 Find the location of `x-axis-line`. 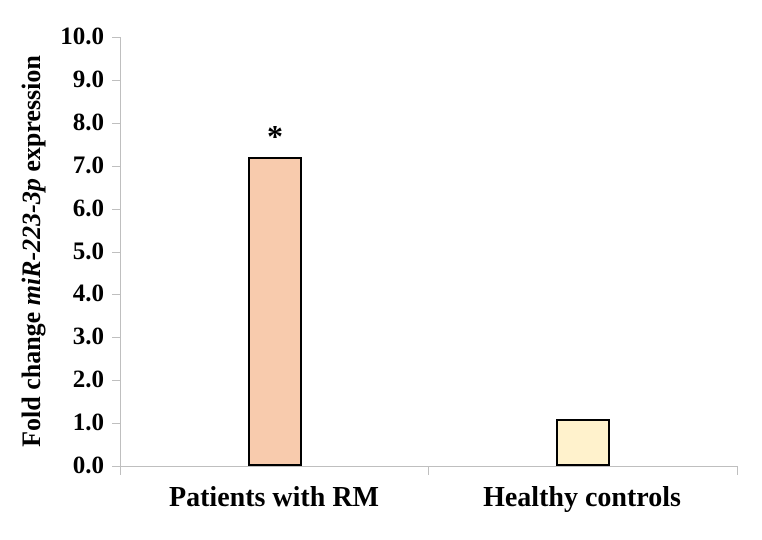

x-axis-line is located at coordinates (429, 466).